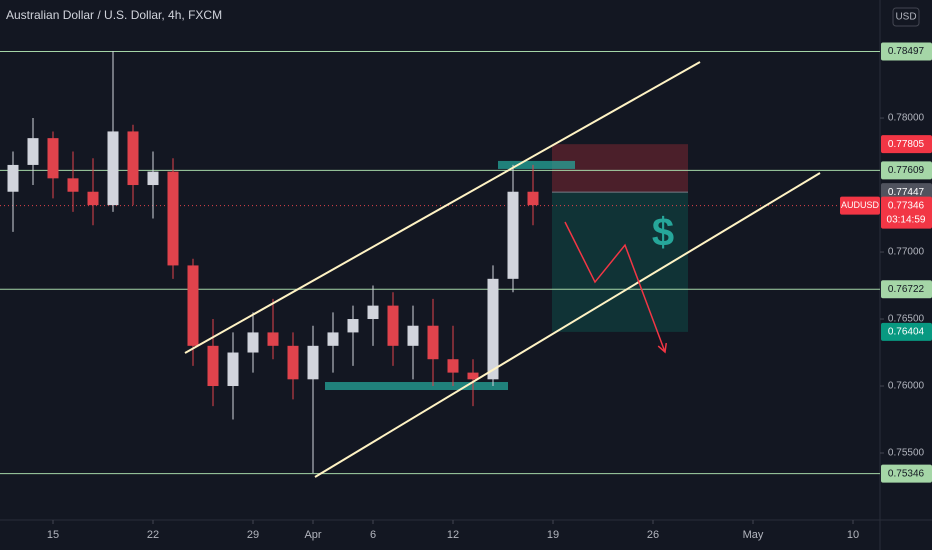  I want to click on currency: USD, so click(905, 17).